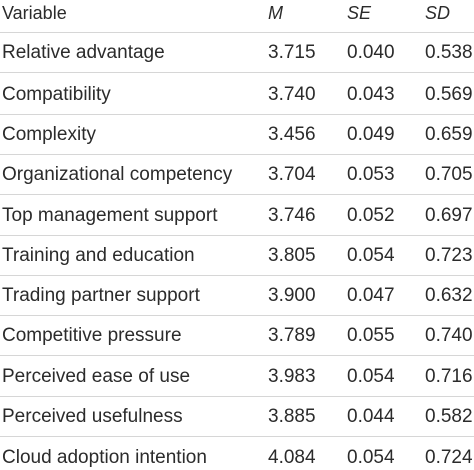 The width and height of the screenshot is (474, 470). Describe the element at coordinates (449, 52) in the screenshot. I see `row-sd: 0.538` at that location.